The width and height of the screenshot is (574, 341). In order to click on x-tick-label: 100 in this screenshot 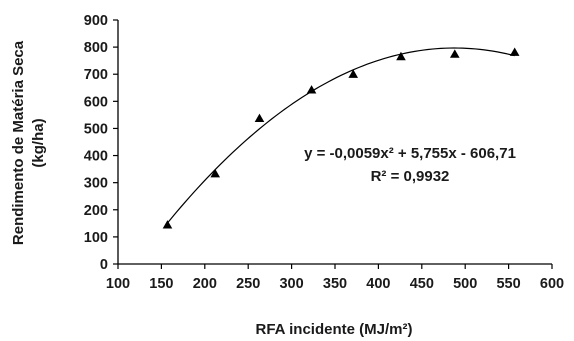, I will do `click(118, 284)`.